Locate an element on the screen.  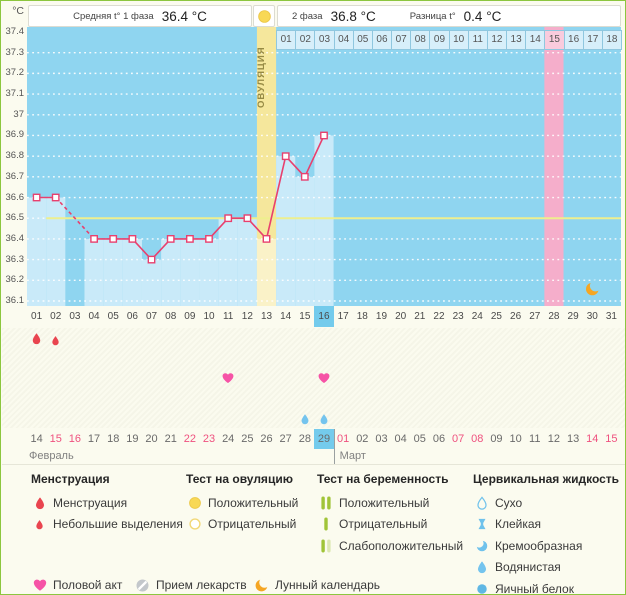
day-cell: 30 is located at coordinates (592, 316).